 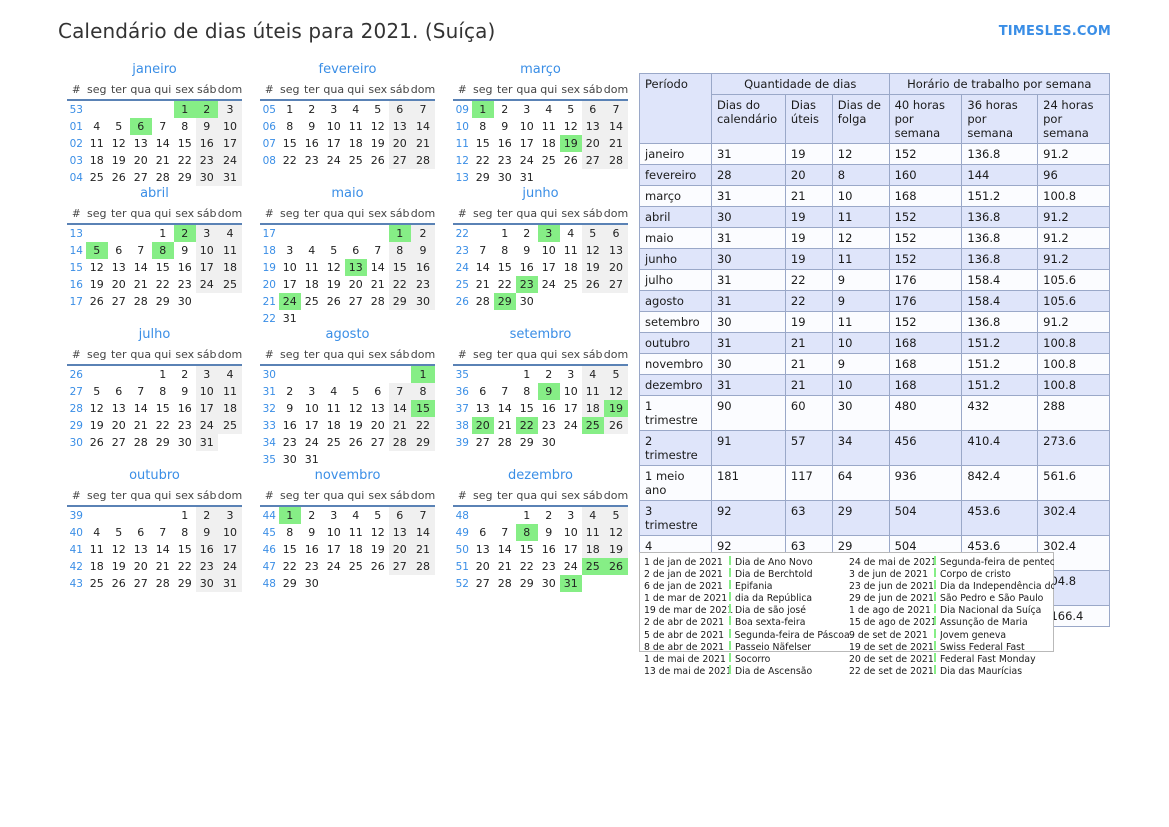 I want to click on day-cell-holiday: 19, so click(x=570, y=143).